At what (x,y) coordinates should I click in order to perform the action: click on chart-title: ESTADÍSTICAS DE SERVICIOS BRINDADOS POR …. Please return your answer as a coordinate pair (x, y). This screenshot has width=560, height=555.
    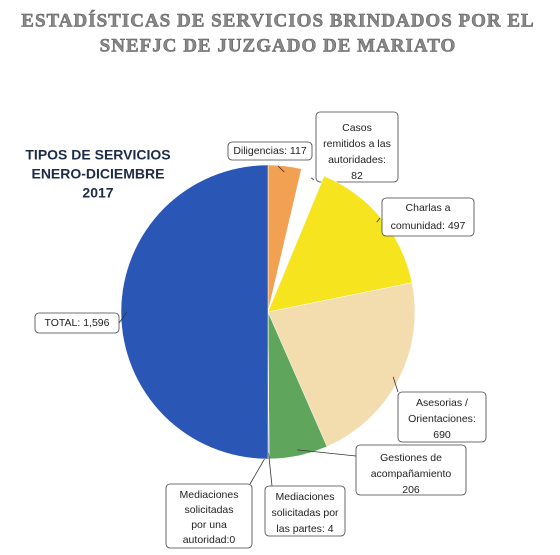
    Looking at the image, I should click on (277, 20).